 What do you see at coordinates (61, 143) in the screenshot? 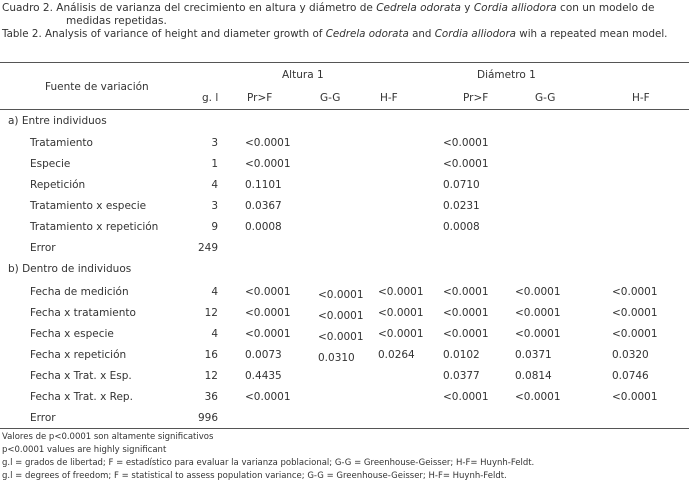
I see `row-source: Tratamiento` at bounding box center [61, 143].